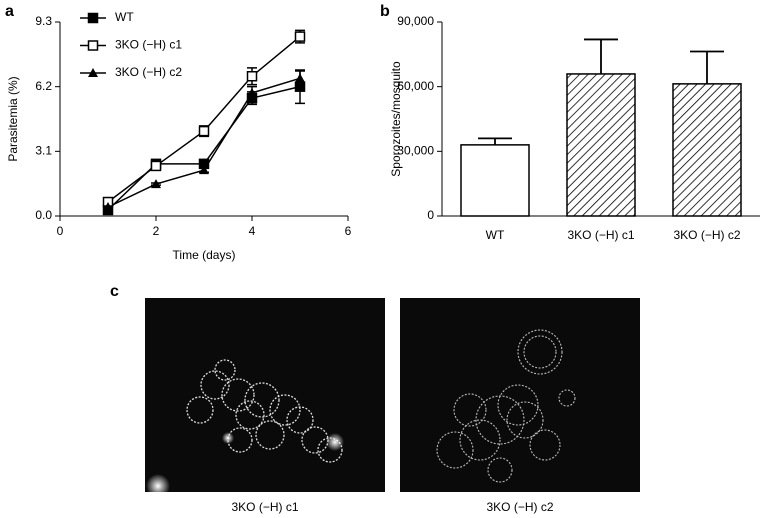  I want to click on y-tick-label: 30,000, so click(415, 151).